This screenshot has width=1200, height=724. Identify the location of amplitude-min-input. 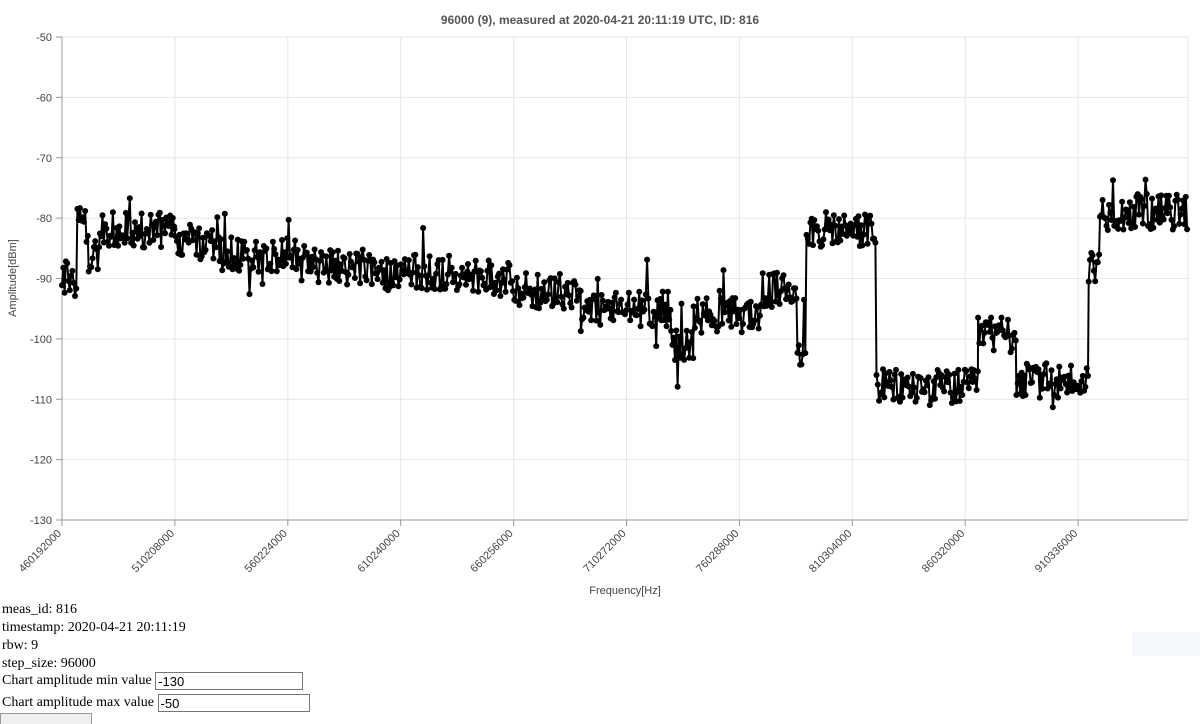
(229, 681).